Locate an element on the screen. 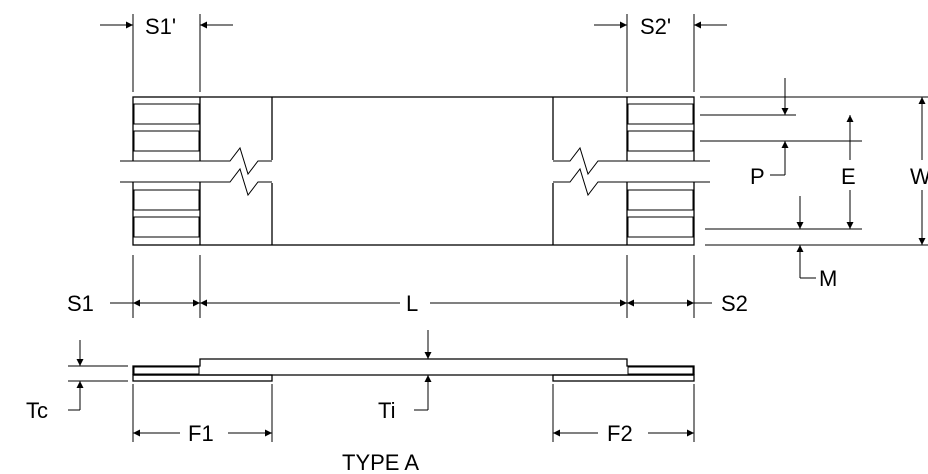  label-tc: Tc is located at coordinates (37, 410).